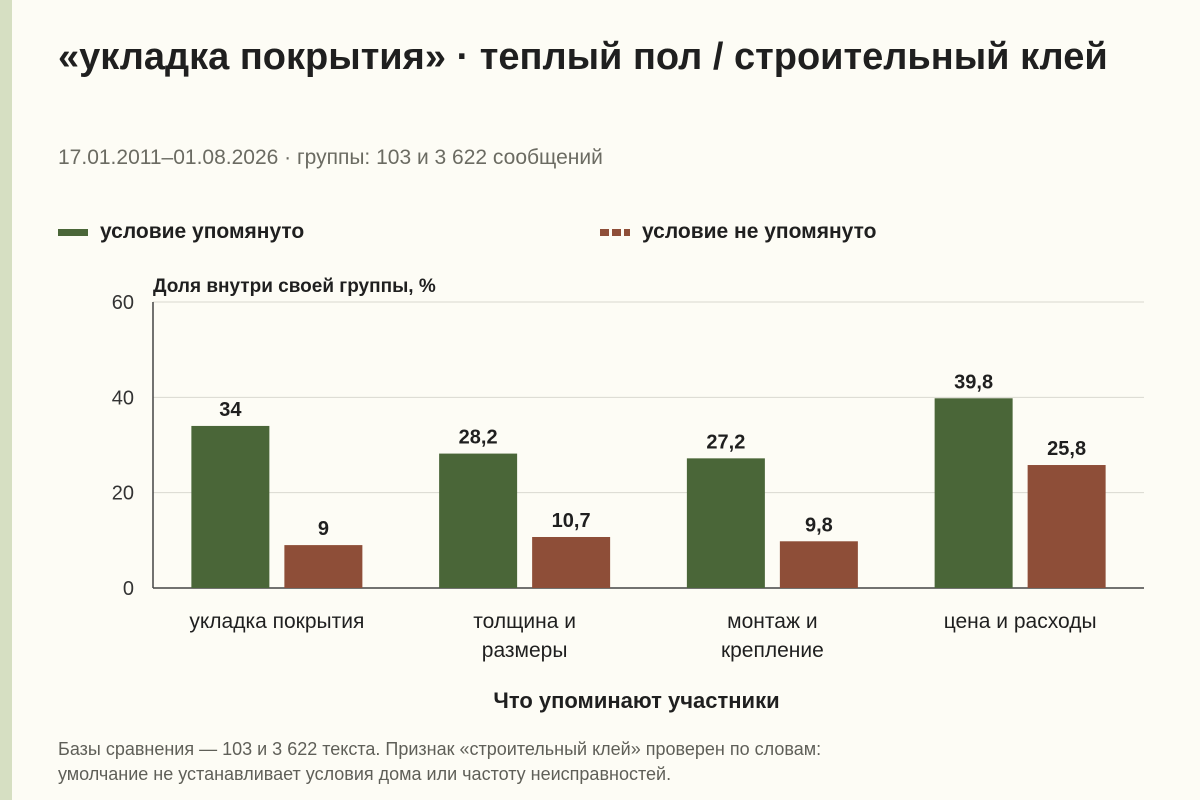 This screenshot has width=1200, height=800. I want to click on legend-item-not-mentioned: условие не упомянуто, so click(738, 232).